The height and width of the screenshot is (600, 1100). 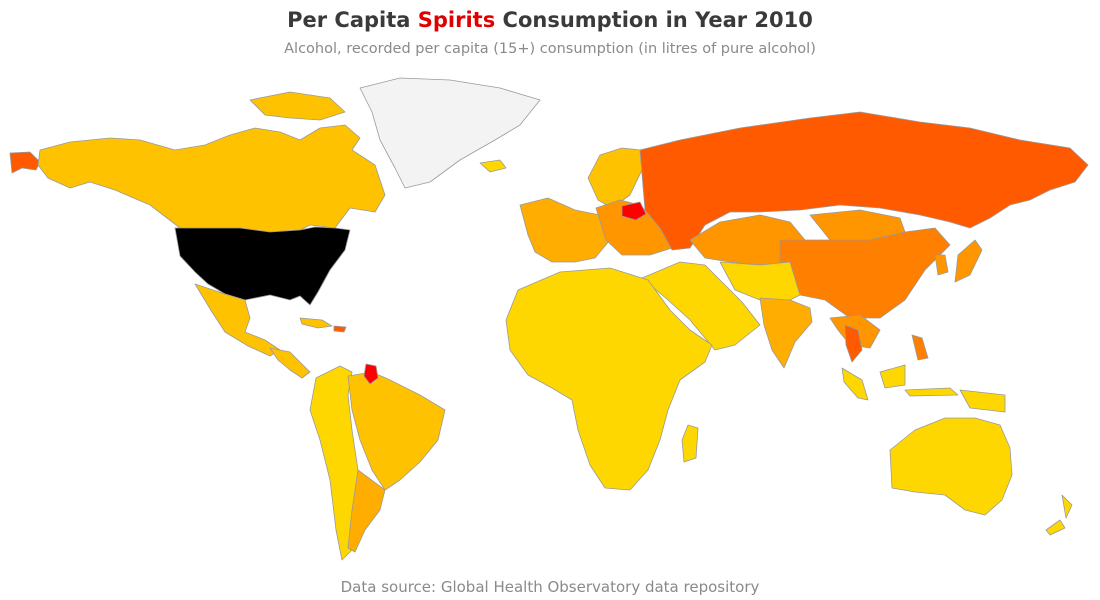 What do you see at coordinates (865, 273) in the screenshot?
I see `region-china` at bounding box center [865, 273].